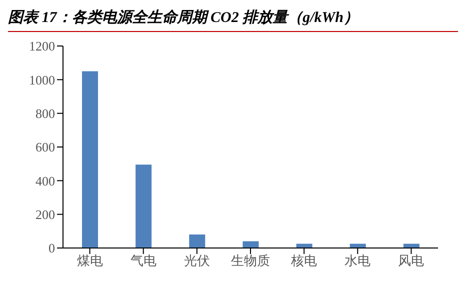 The width and height of the screenshot is (466, 306). Describe the element at coordinates (89, 260) in the screenshot. I see `x-tick-label: 煤电` at that location.